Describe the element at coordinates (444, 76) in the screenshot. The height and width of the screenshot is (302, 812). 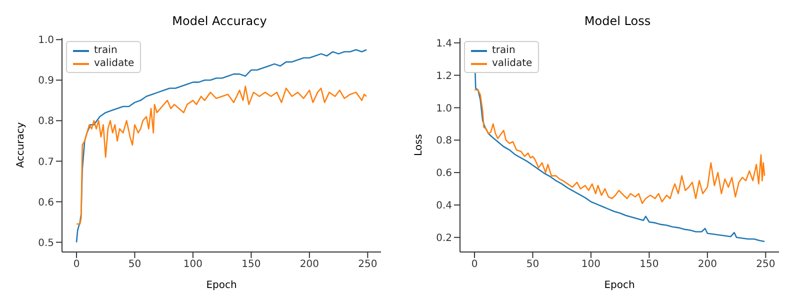
I see `y-tick-label: 1.2` at that location.